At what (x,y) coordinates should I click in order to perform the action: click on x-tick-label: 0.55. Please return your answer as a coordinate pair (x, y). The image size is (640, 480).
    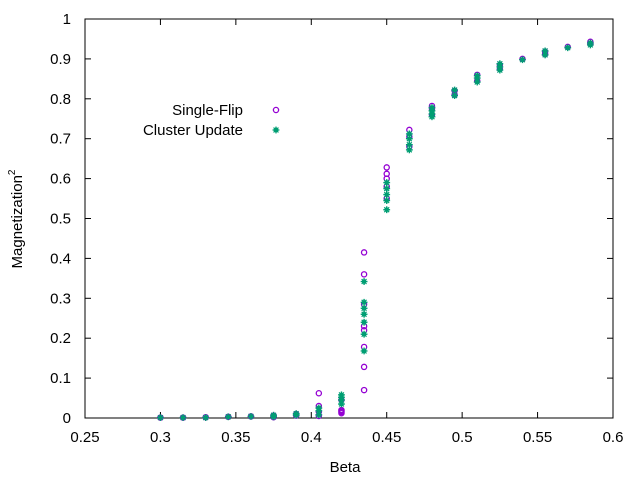
    Looking at the image, I should click on (537, 437).